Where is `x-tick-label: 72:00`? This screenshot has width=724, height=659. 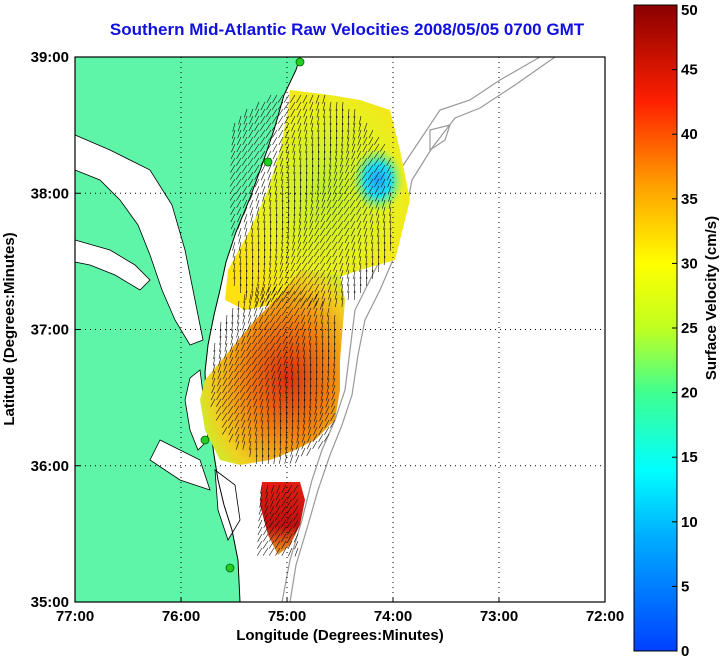
x-tick-label: 72:00 is located at coordinates (605, 616).